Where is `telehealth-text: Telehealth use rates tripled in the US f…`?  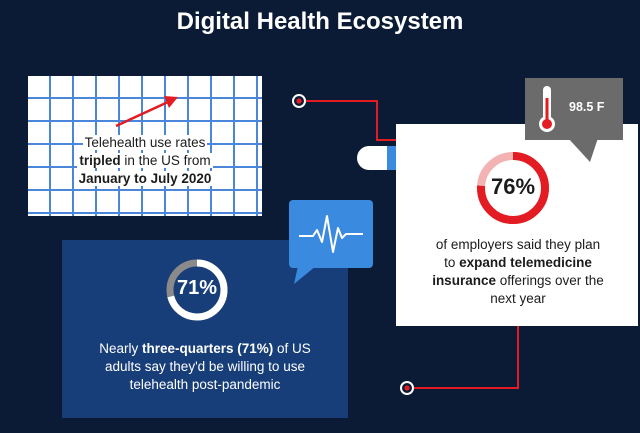
telehealth-text: Telehealth use rates tripled in the US f… is located at coordinates (145, 160).